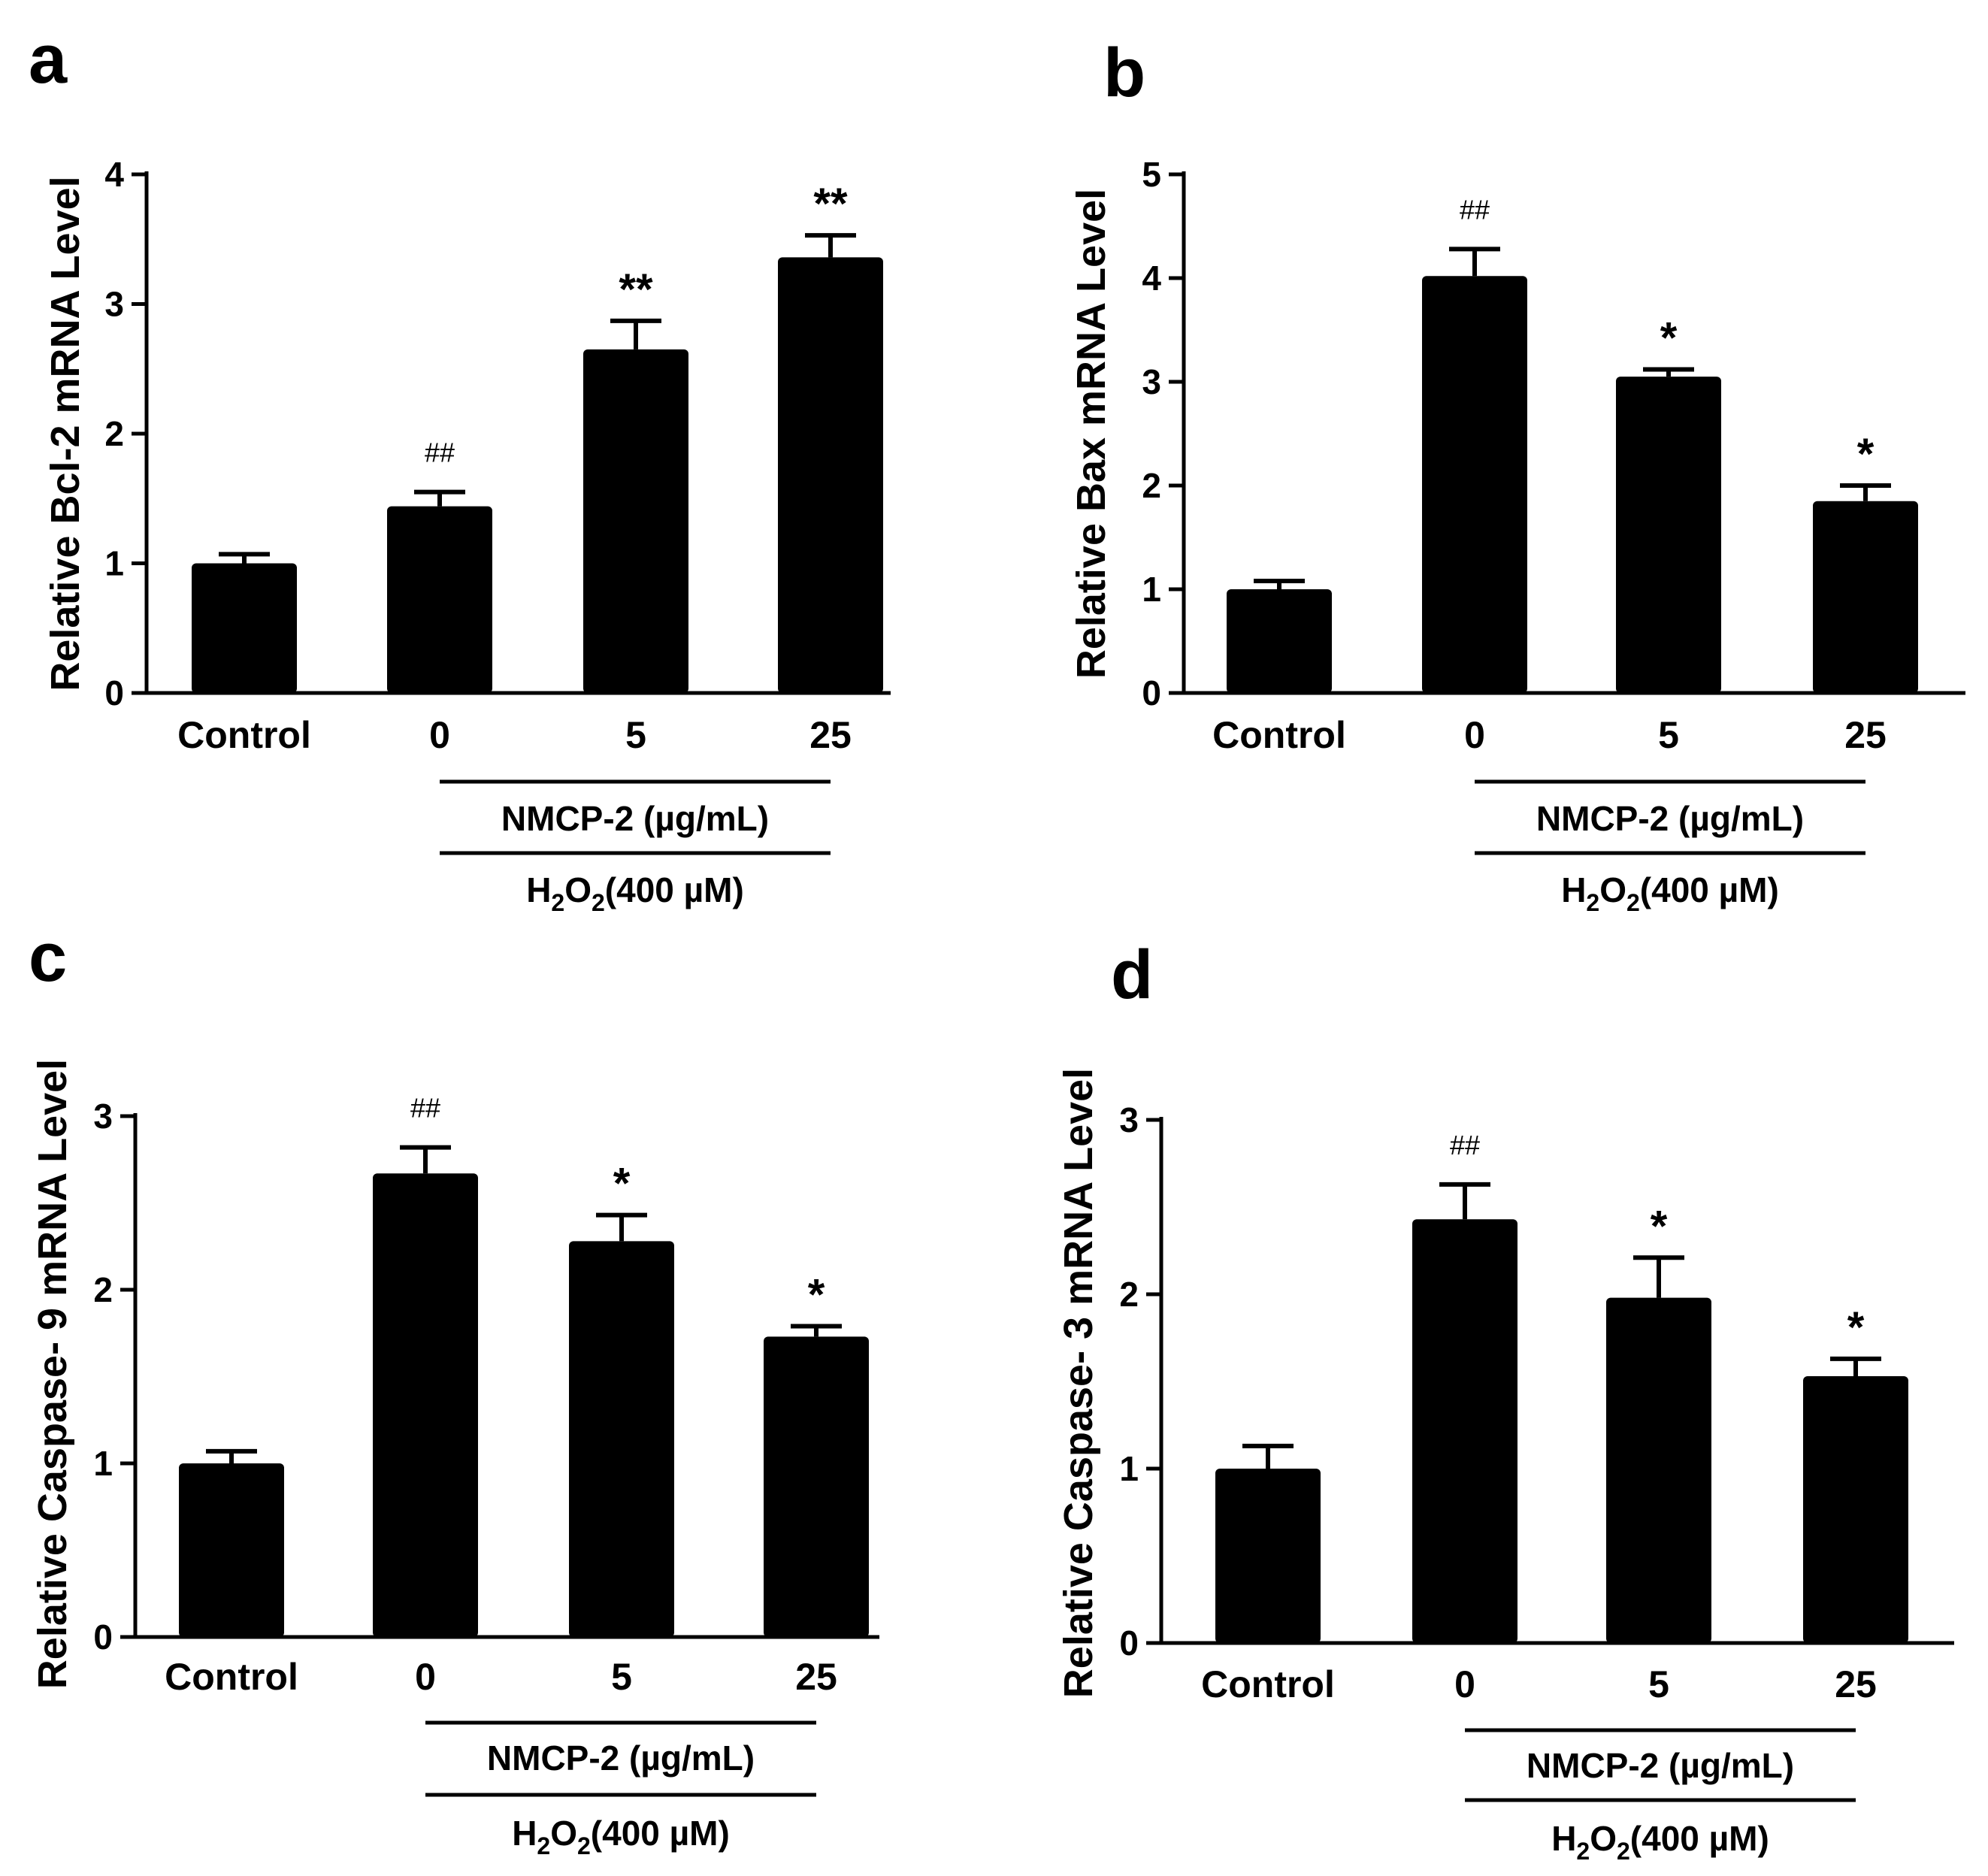  I want to click on y-axis-label: Relative Caspase- 9 mRNA Level, so click(53, 1374).